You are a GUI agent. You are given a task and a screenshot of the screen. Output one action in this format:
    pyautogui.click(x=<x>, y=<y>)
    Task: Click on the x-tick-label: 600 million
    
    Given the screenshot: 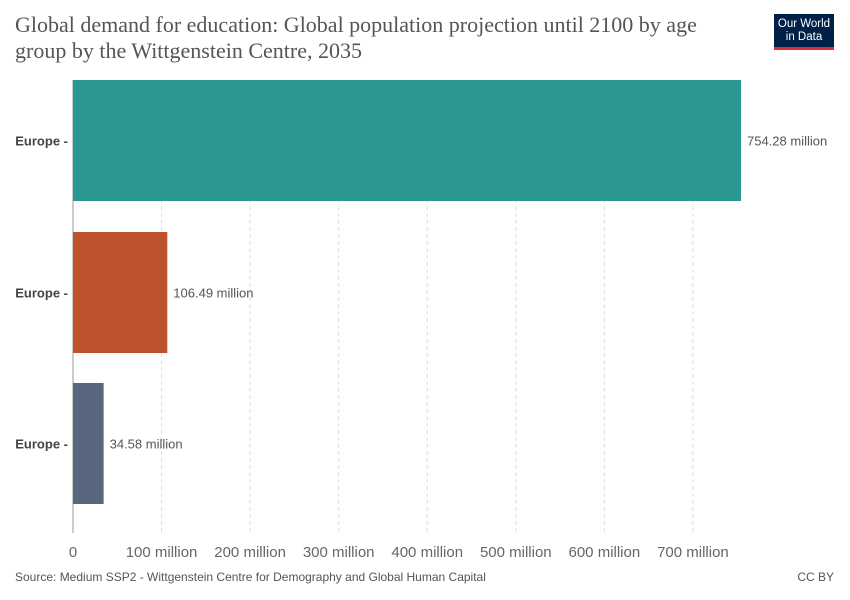 What is the action you would take?
    pyautogui.click(x=605, y=552)
    